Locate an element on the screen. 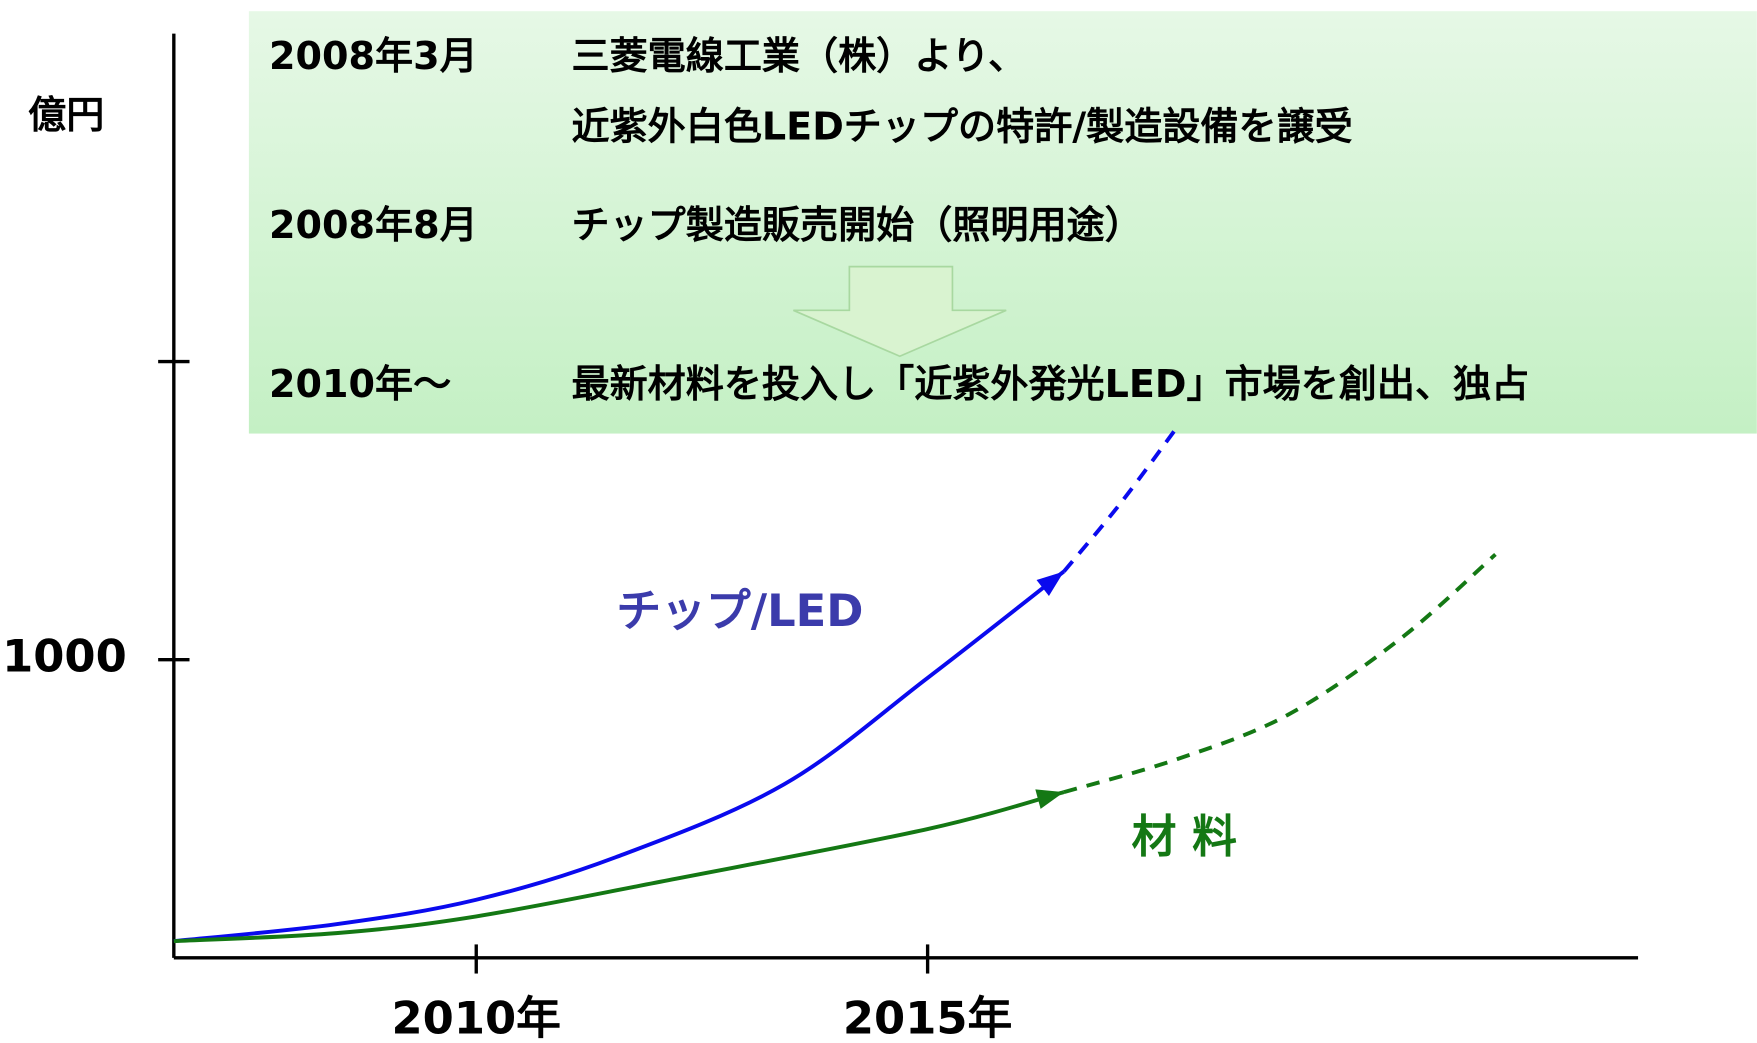  y-tick-label: 1000 is located at coordinates (64, 656).